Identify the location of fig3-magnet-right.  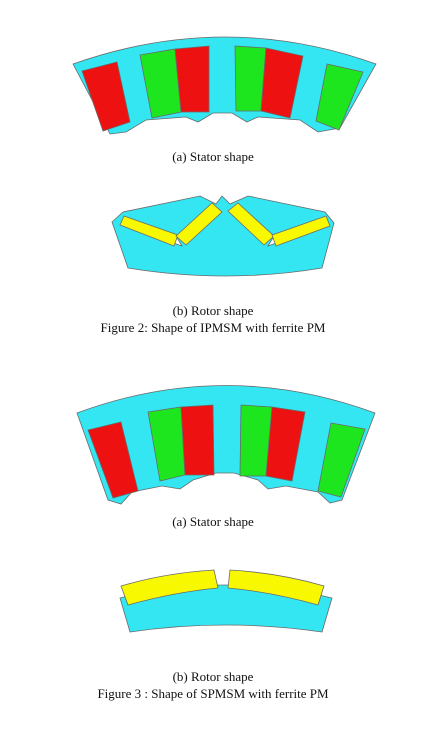
(276, 587).